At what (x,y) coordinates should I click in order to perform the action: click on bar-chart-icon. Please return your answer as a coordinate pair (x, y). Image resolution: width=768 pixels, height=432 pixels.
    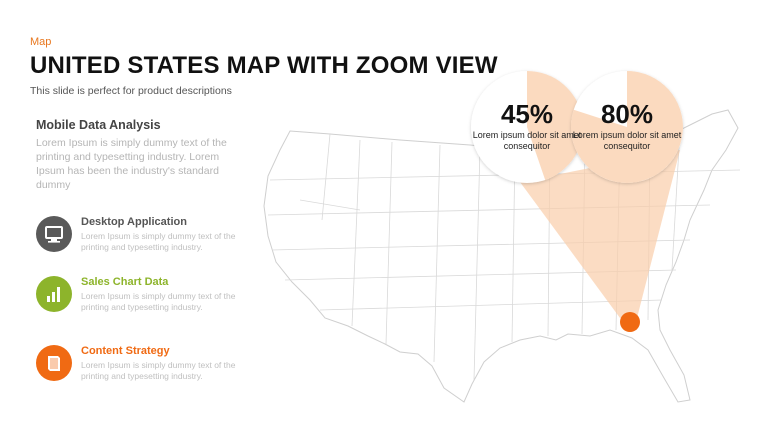
    Looking at the image, I should click on (54, 294).